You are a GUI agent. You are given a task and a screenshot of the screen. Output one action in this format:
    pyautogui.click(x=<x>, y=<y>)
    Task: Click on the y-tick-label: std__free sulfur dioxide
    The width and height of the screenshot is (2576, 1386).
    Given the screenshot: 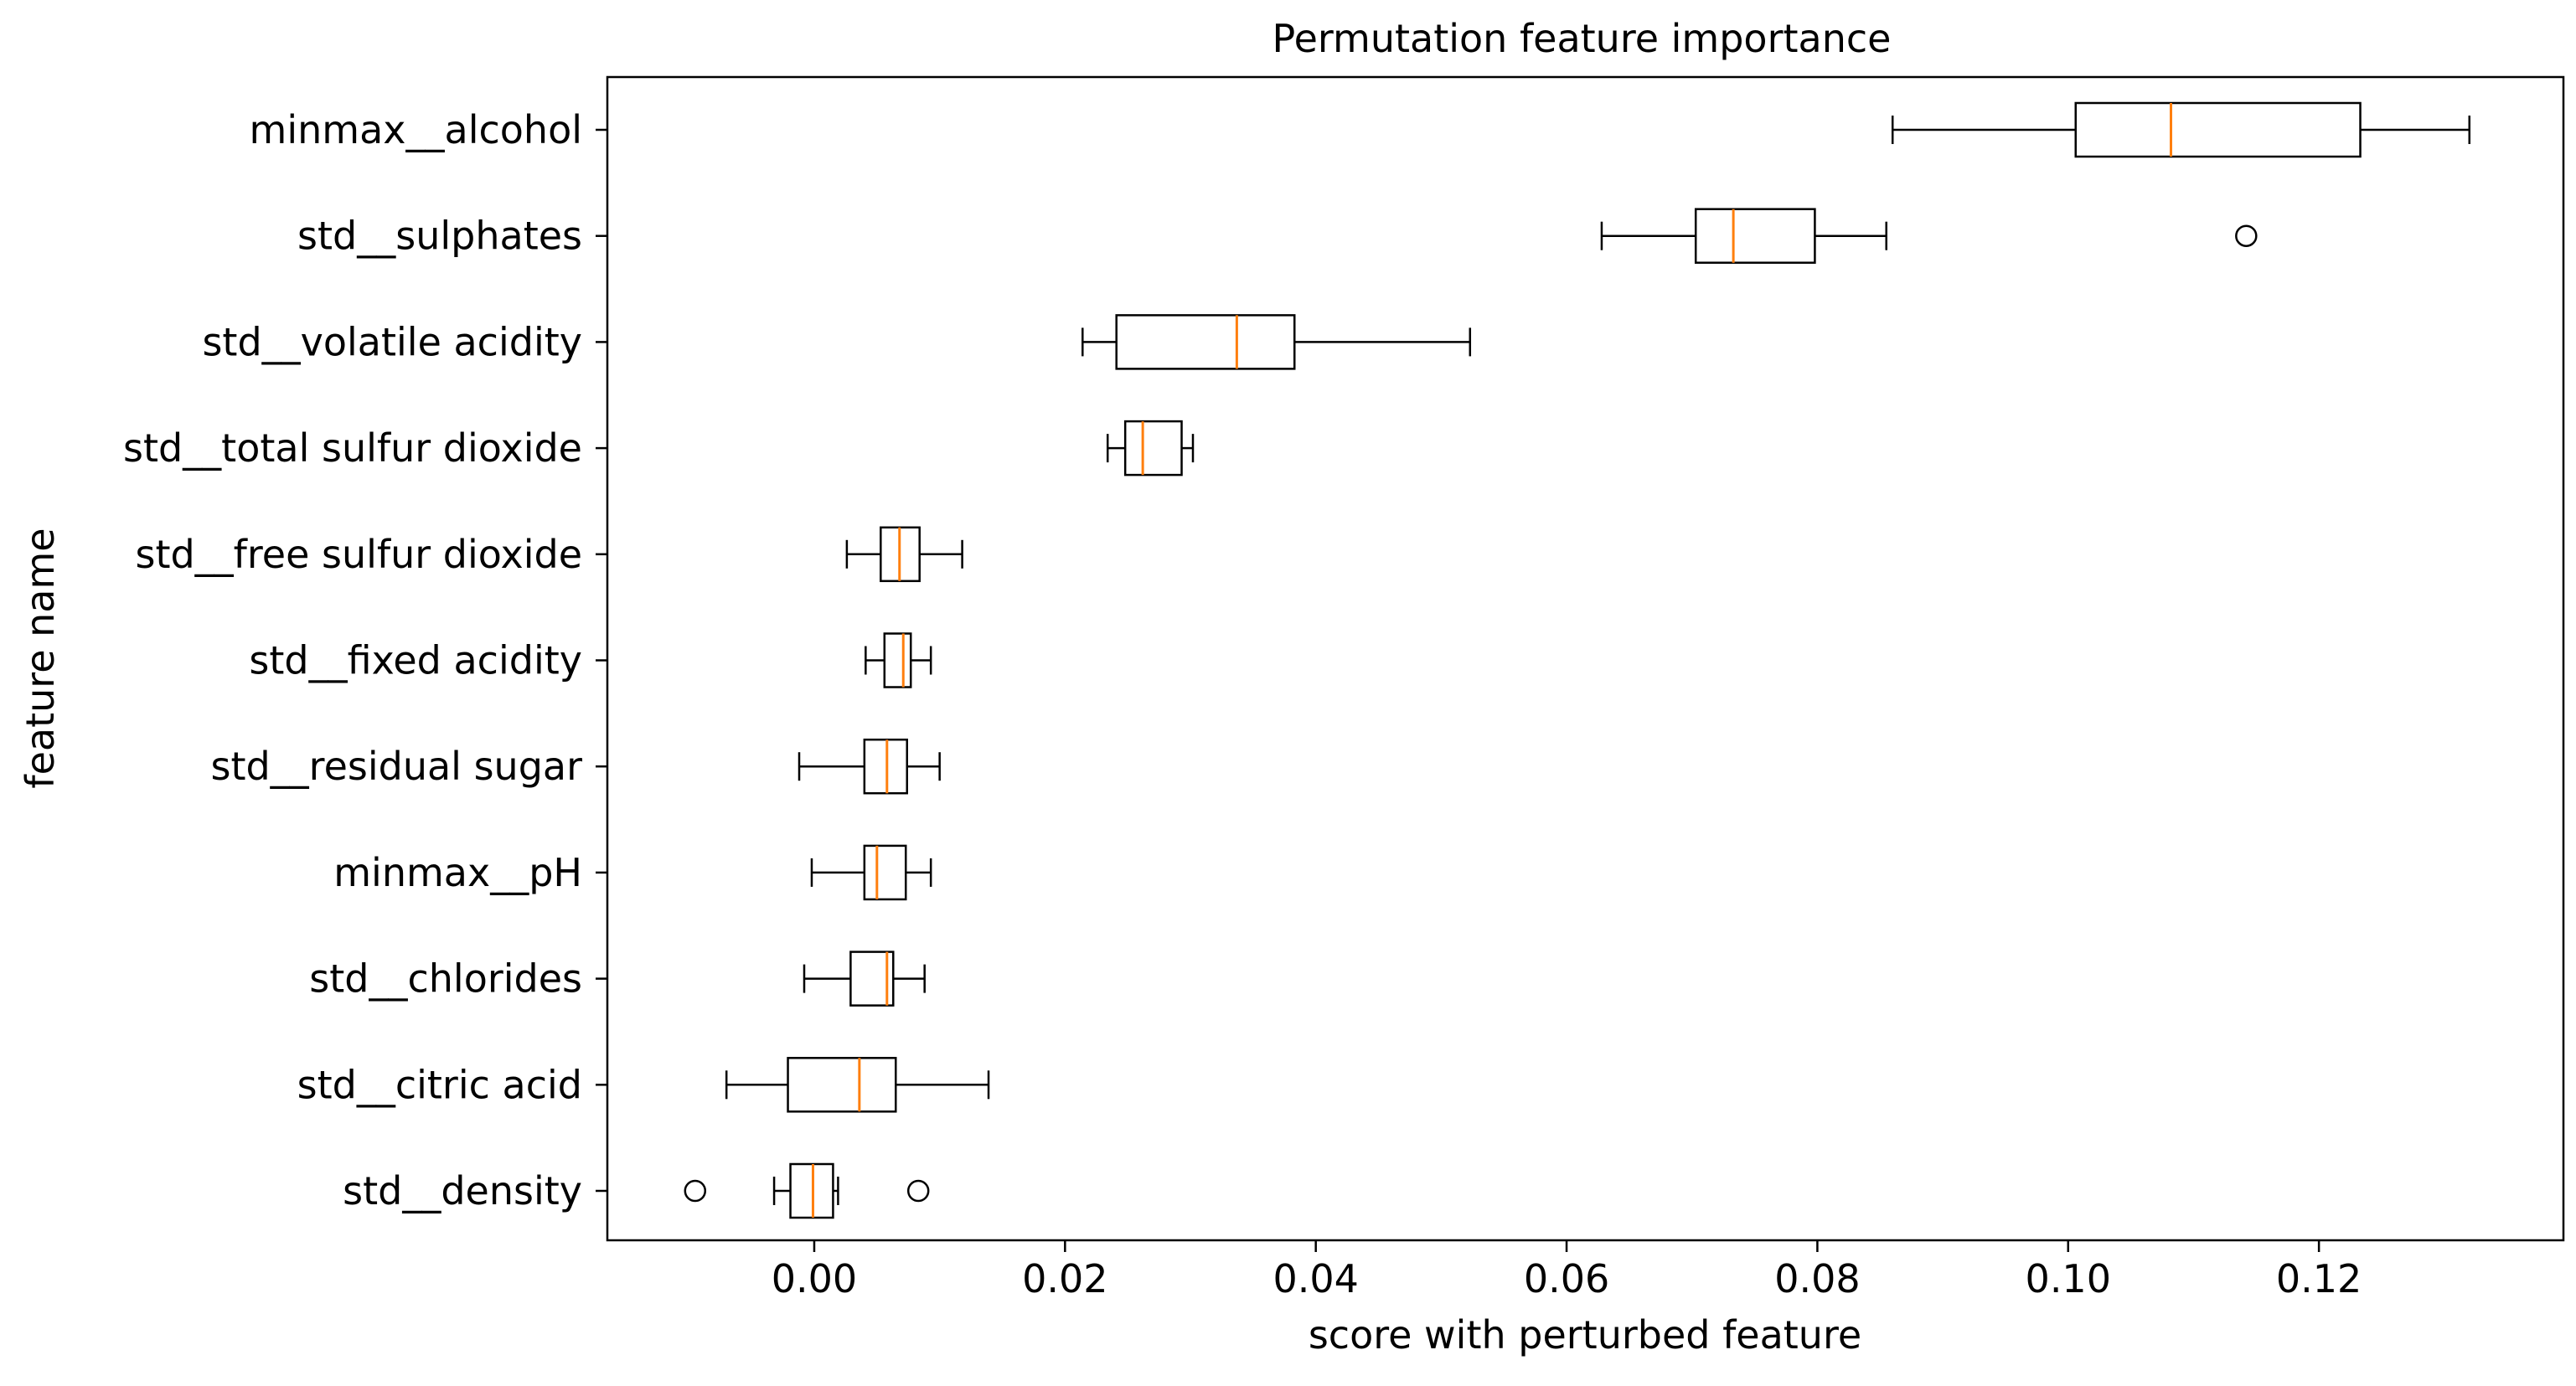 What is the action you would take?
    pyautogui.click(x=358, y=554)
    